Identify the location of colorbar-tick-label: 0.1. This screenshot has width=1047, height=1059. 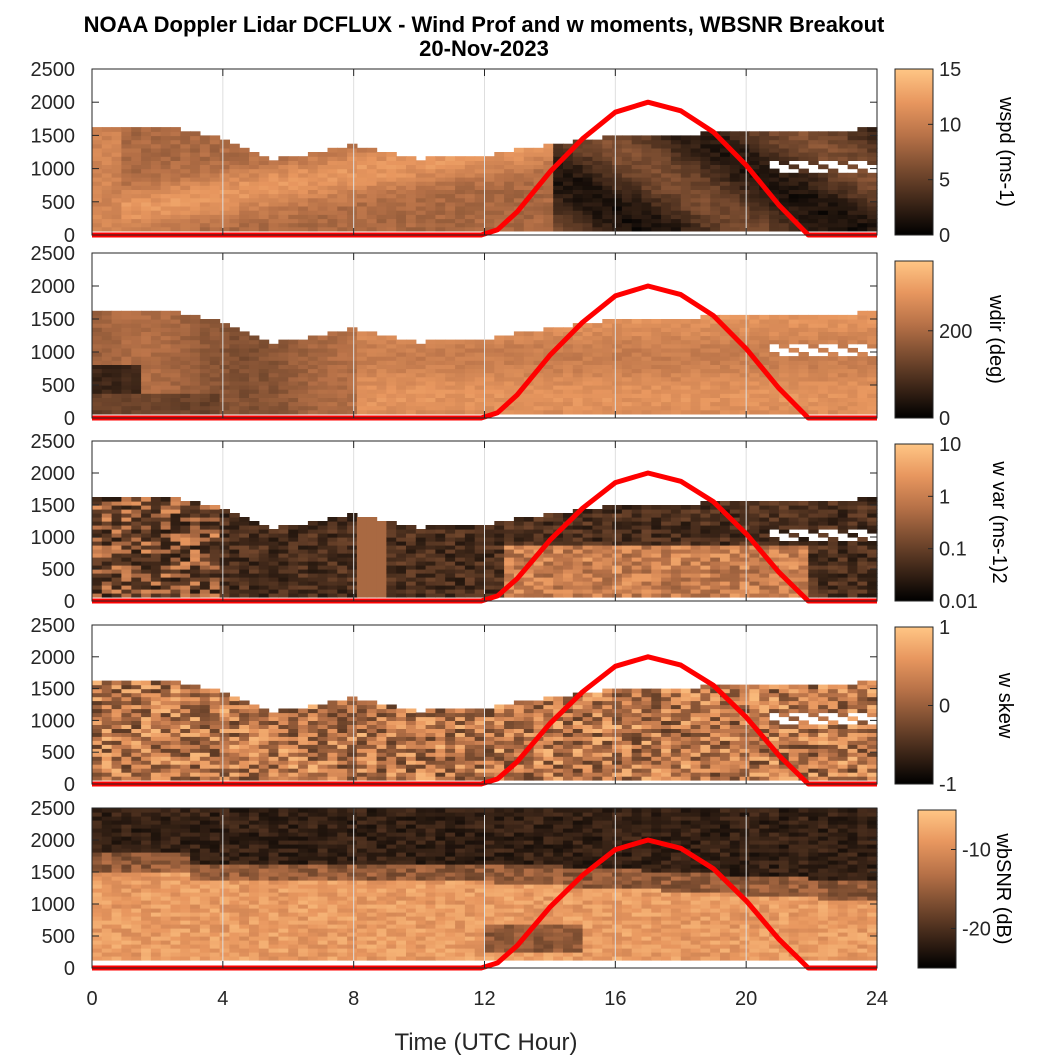
(953, 550).